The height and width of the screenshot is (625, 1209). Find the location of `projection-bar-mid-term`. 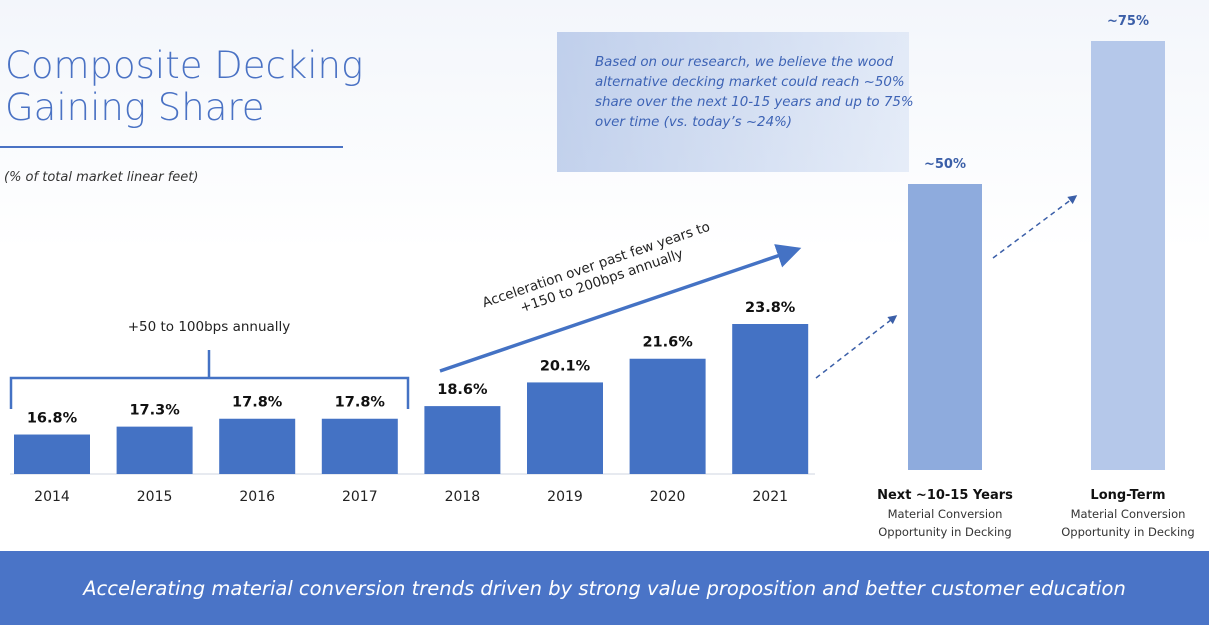

projection-bar-mid-term is located at coordinates (945, 327).